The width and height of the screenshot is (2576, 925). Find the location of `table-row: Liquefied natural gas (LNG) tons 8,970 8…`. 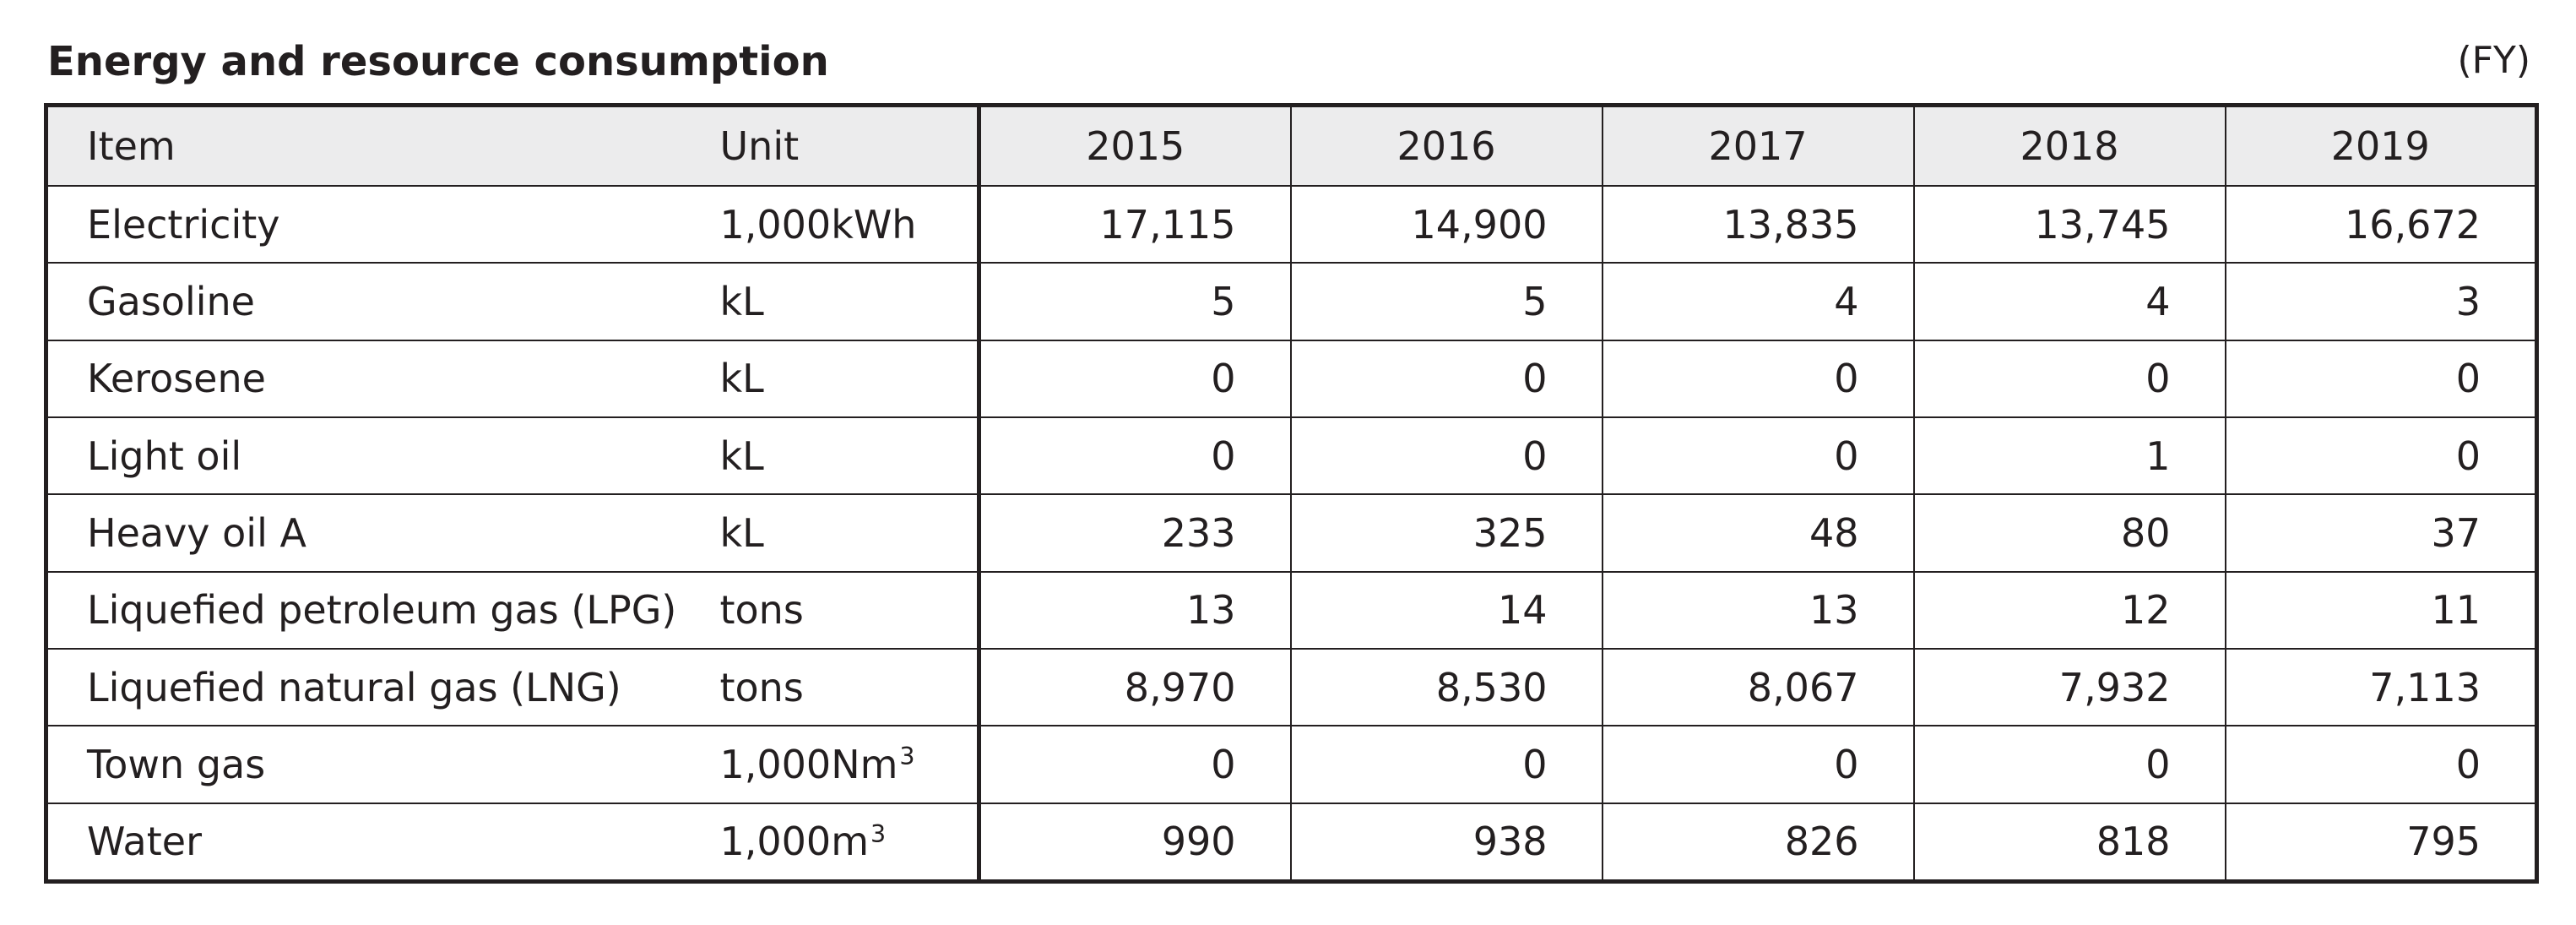

table-row: Liquefied natural gas (LNG) tons 8,970 8… is located at coordinates (1292, 687).